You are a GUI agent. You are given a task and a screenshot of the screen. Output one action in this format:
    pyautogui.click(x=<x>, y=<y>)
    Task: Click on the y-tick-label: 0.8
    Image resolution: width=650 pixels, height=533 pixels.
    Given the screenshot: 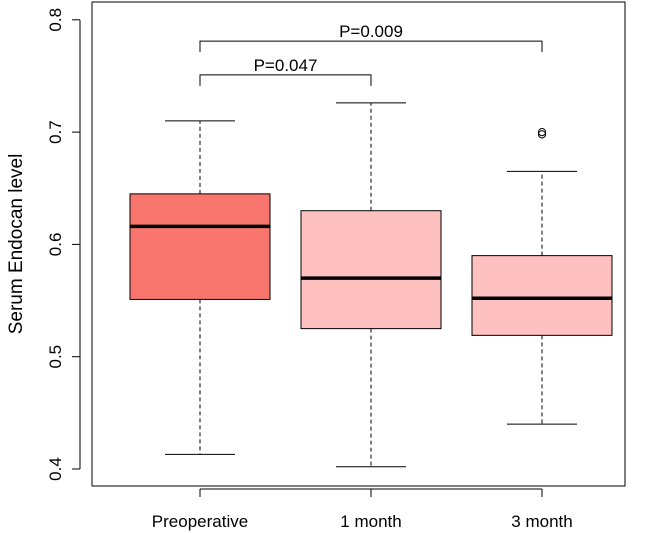 What is the action you would take?
    pyautogui.click(x=55, y=20)
    